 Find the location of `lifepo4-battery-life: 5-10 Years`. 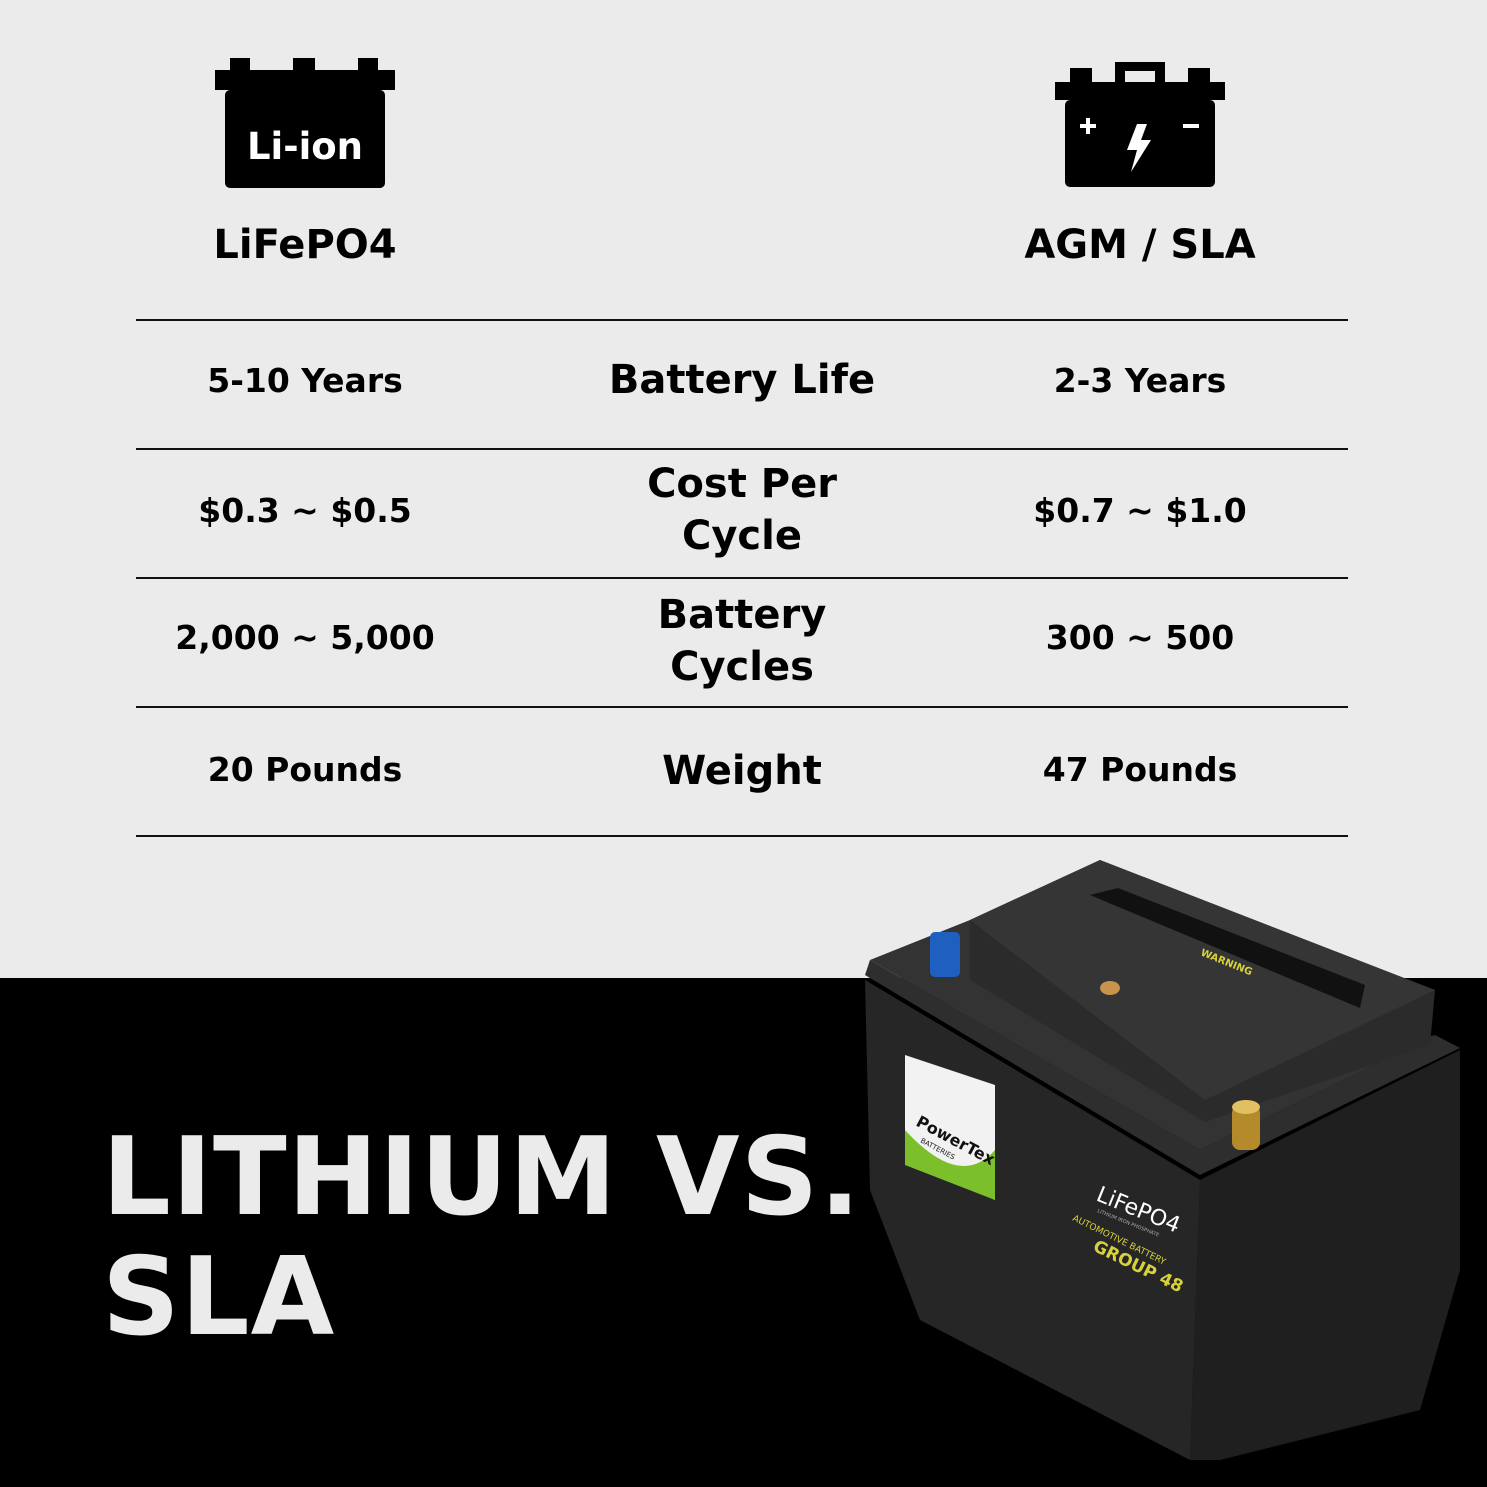

lifepo4-battery-life: 5-10 Years is located at coordinates (305, 380).